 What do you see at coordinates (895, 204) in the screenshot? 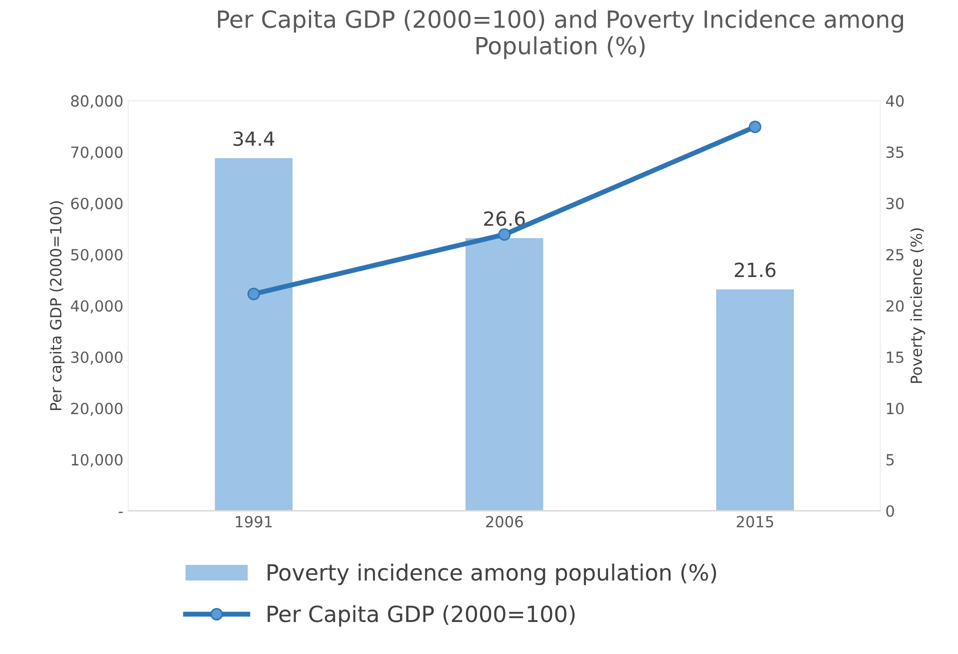
I see `y2-tick-label: 30` at bounding box center [895, 204].